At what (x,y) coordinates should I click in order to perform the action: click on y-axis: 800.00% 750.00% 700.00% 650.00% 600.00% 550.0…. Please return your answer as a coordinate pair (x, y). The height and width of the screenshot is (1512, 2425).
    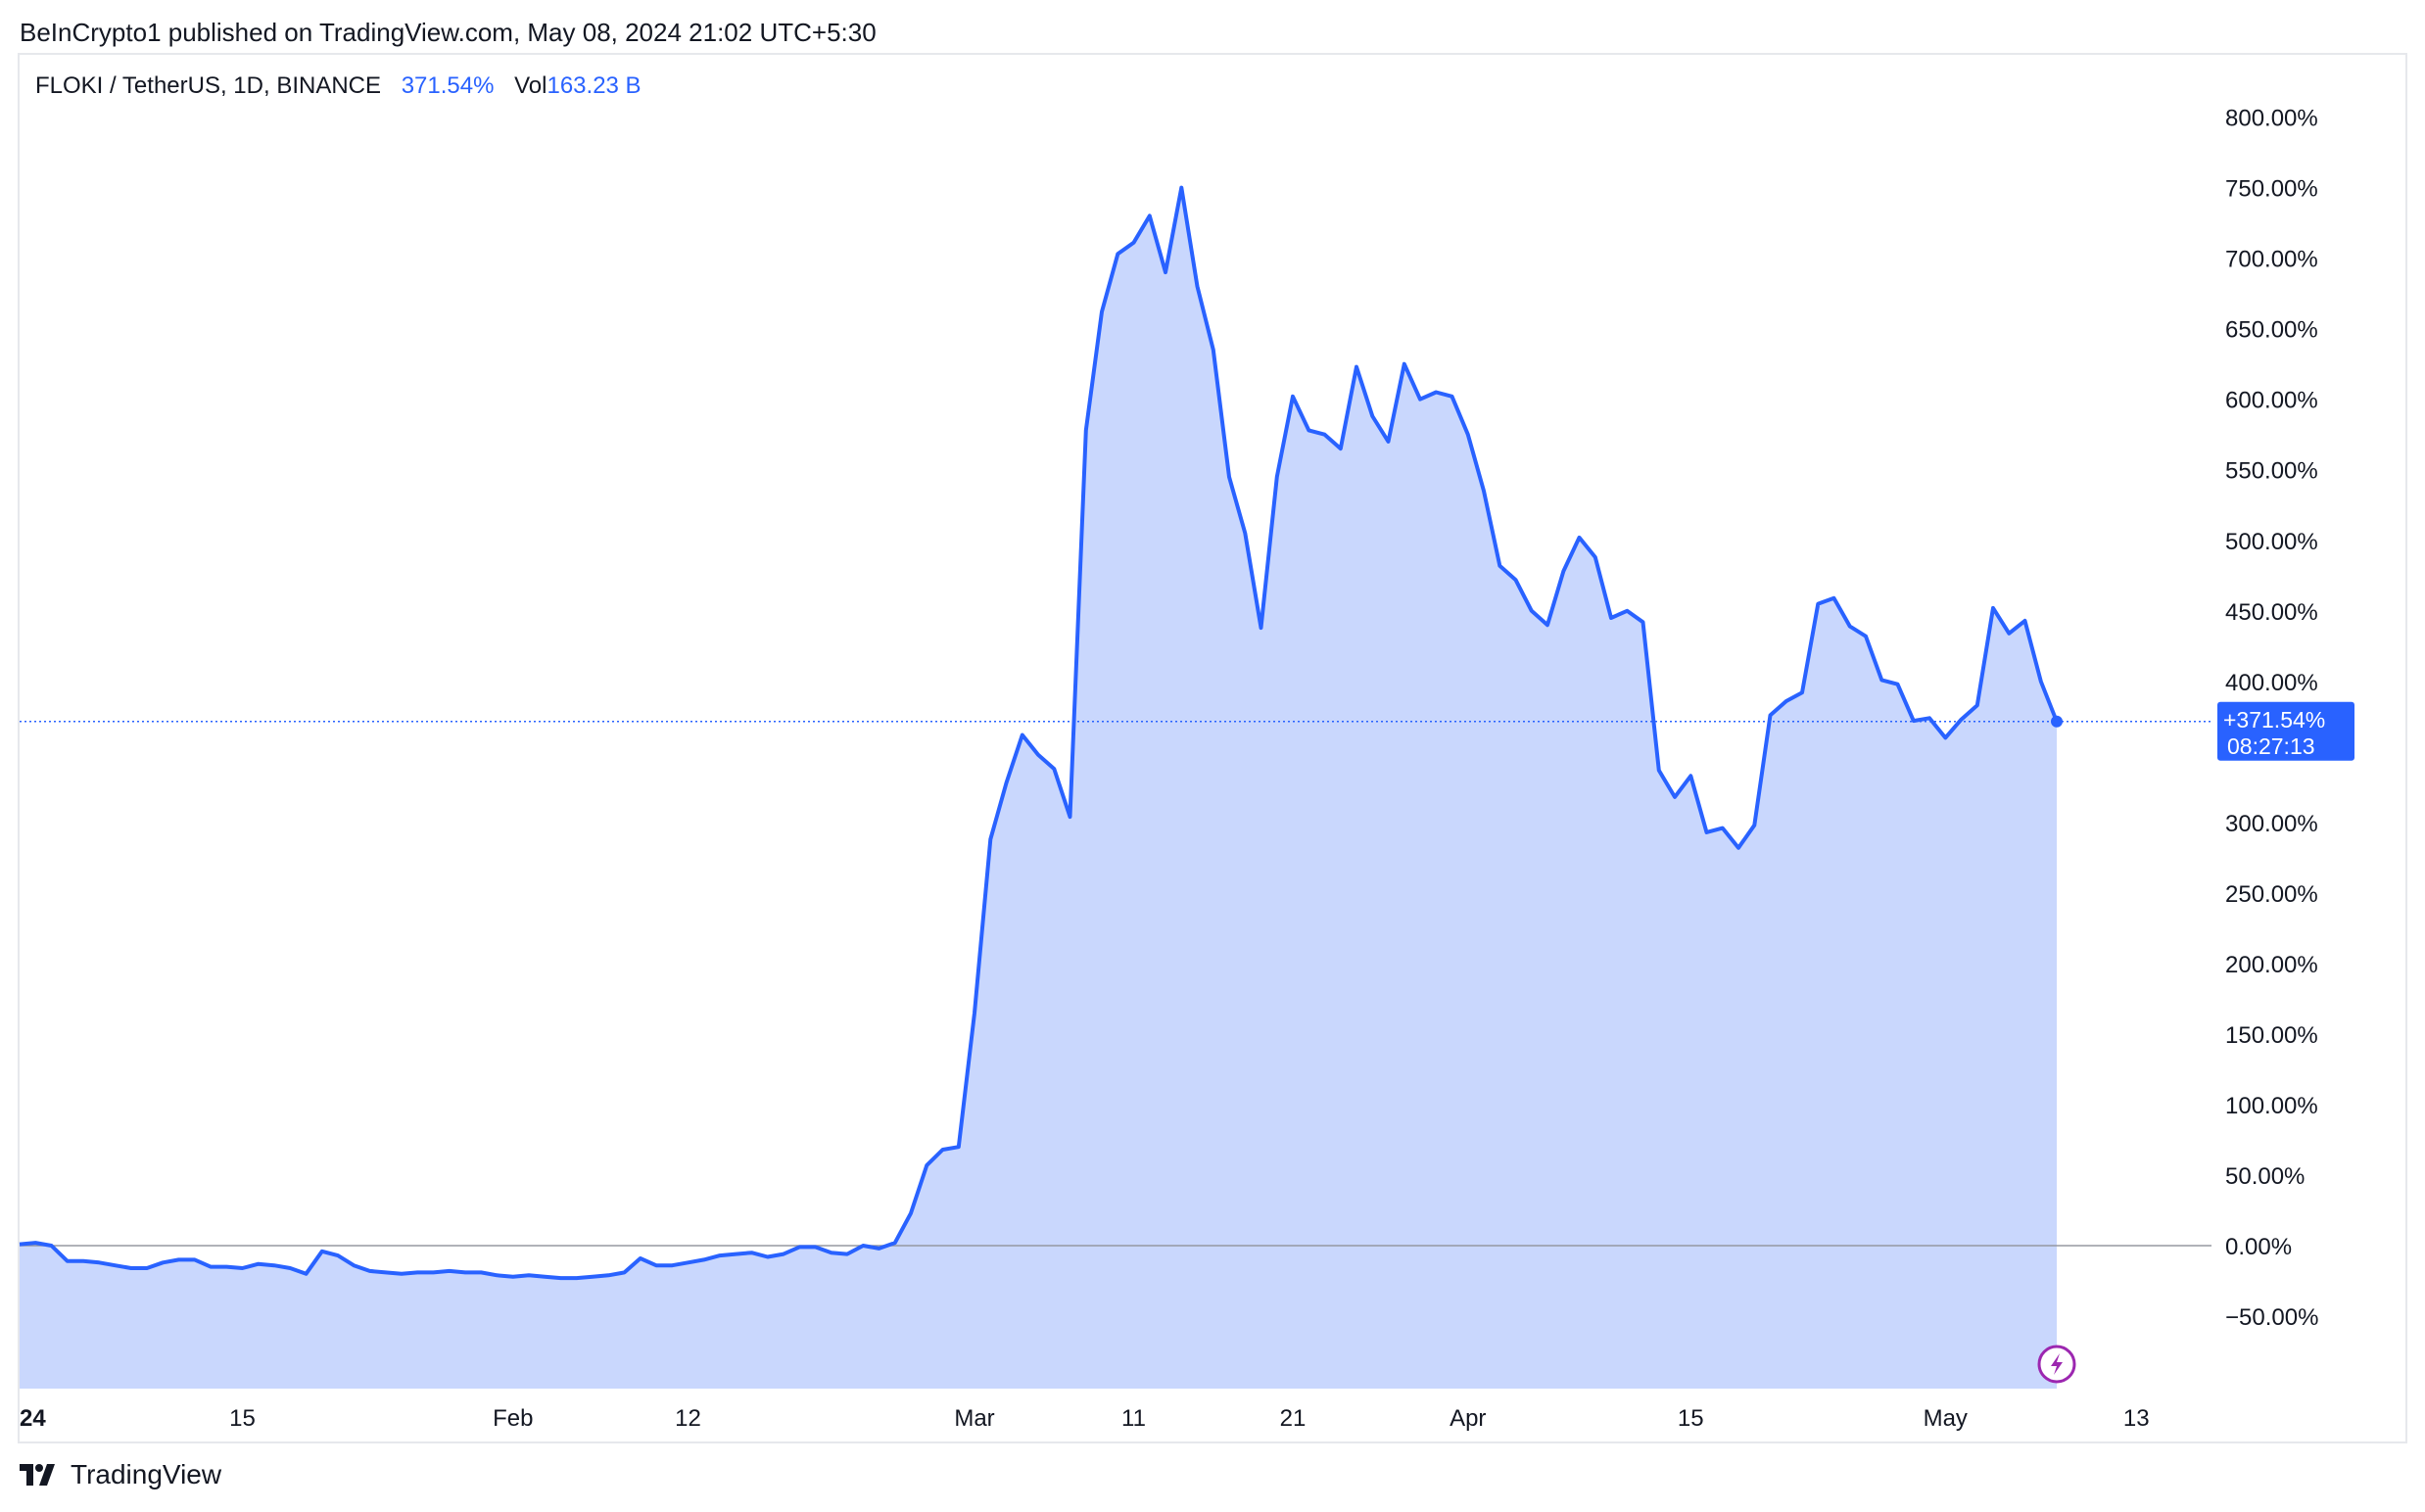
    Looking at the image, I should click on (2271, 718).